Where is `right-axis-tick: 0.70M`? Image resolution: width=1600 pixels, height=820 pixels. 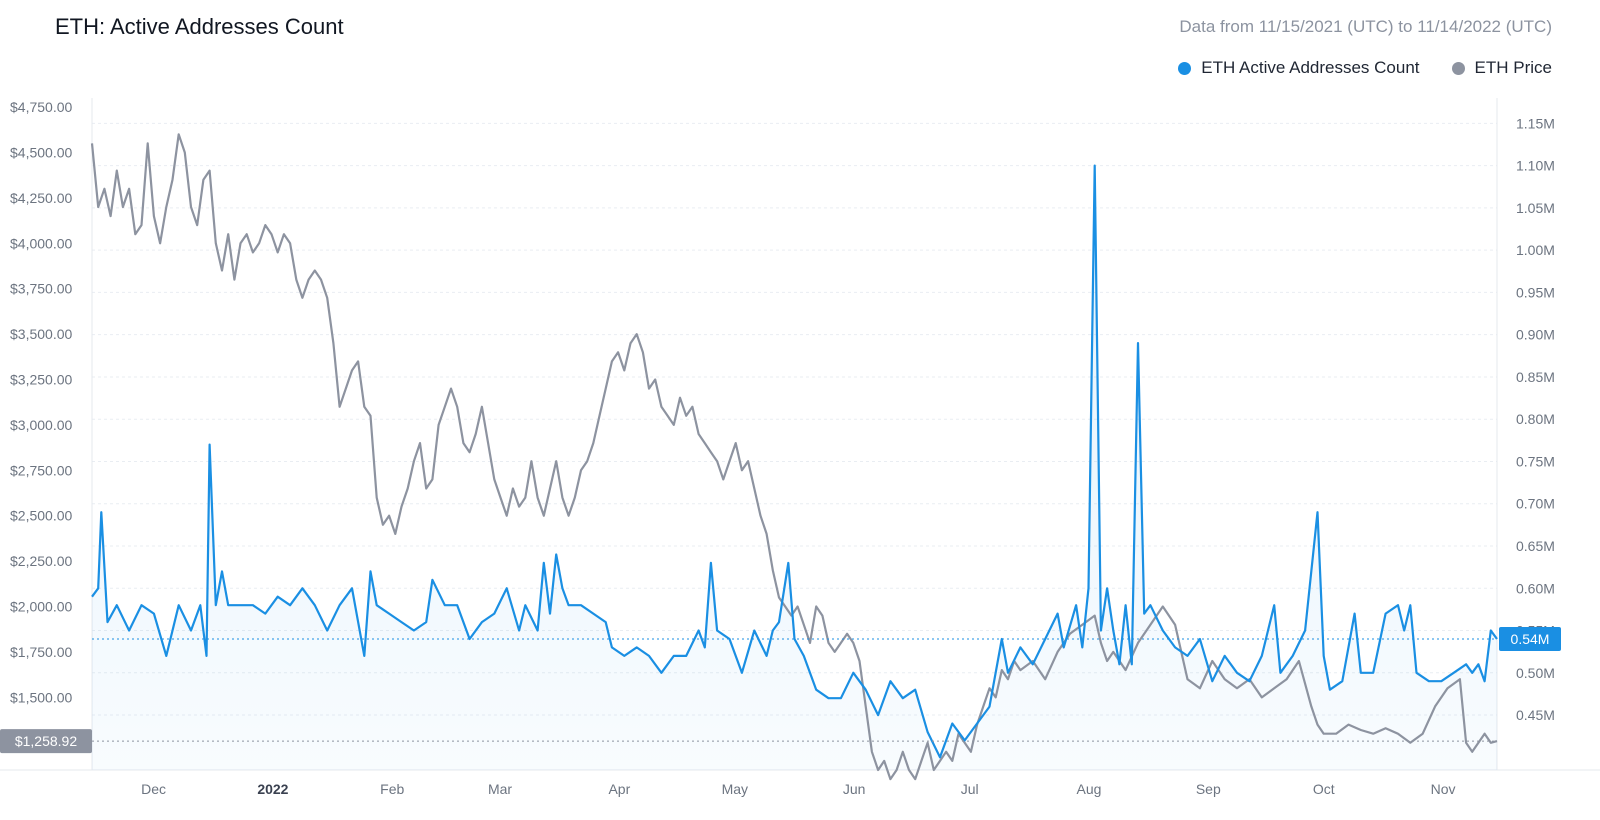
right-axis-tick: 0.70M is located at coordinates (1535, 504).